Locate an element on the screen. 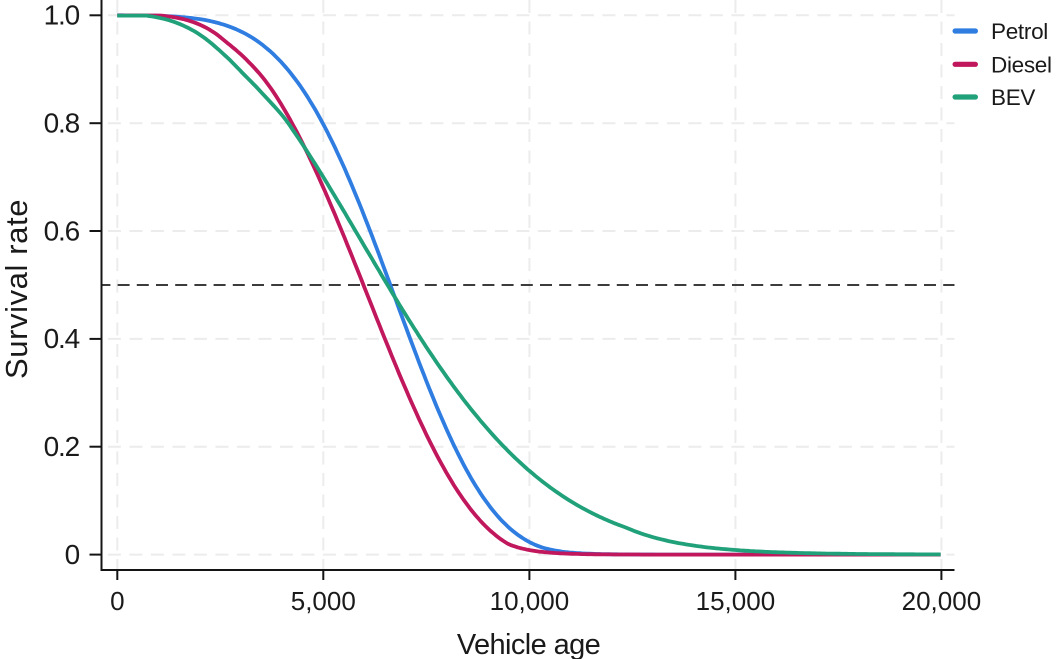  svg-text: 0.2 is located at coordinates (62, 446).